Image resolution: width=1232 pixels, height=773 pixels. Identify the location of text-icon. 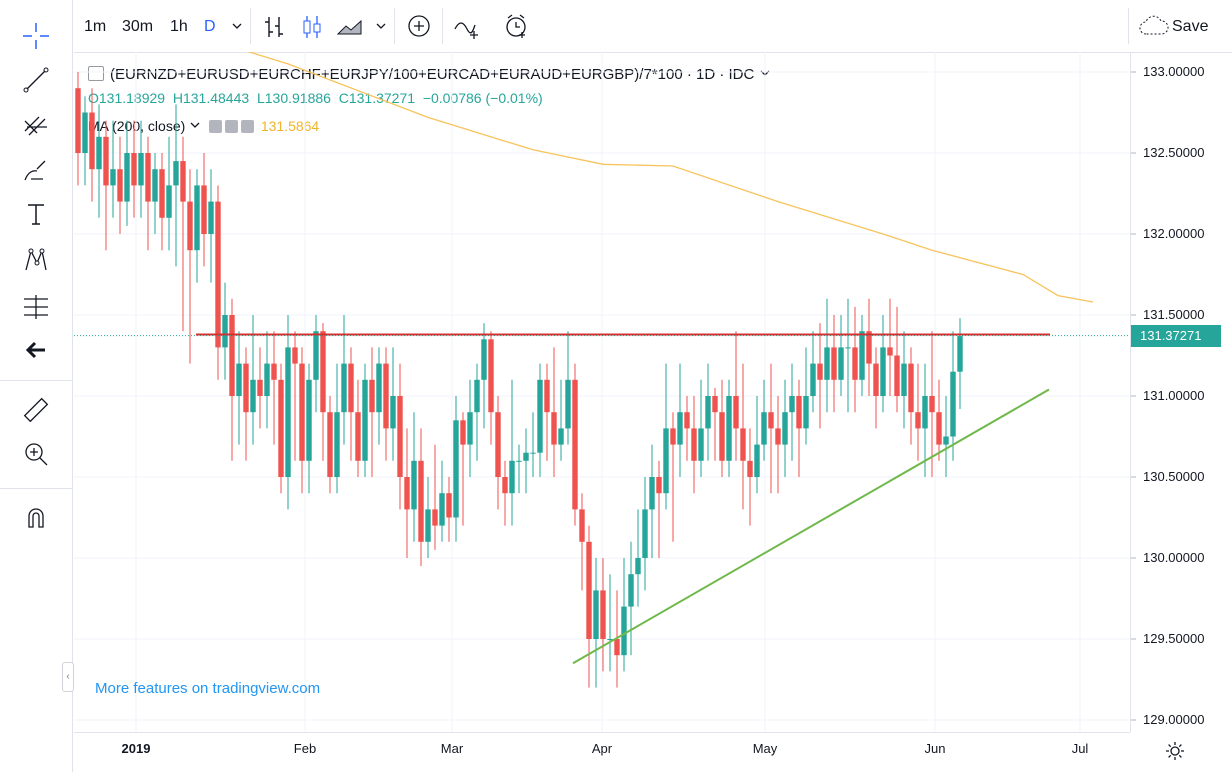
(36, 214).